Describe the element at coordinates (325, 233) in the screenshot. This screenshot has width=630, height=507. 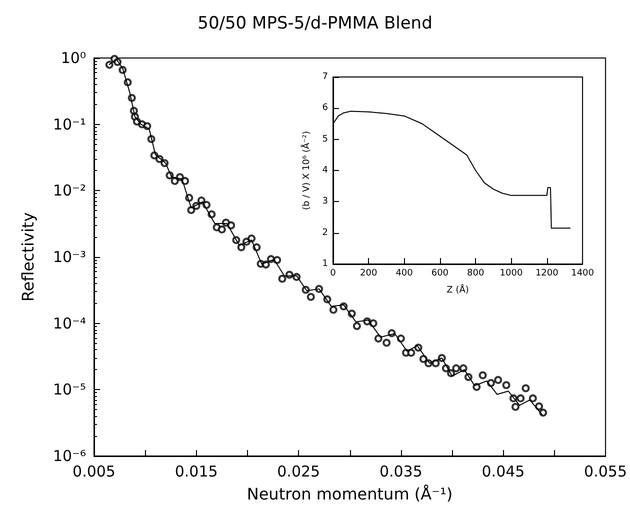
I see `y-tick-label: 2` at that location.